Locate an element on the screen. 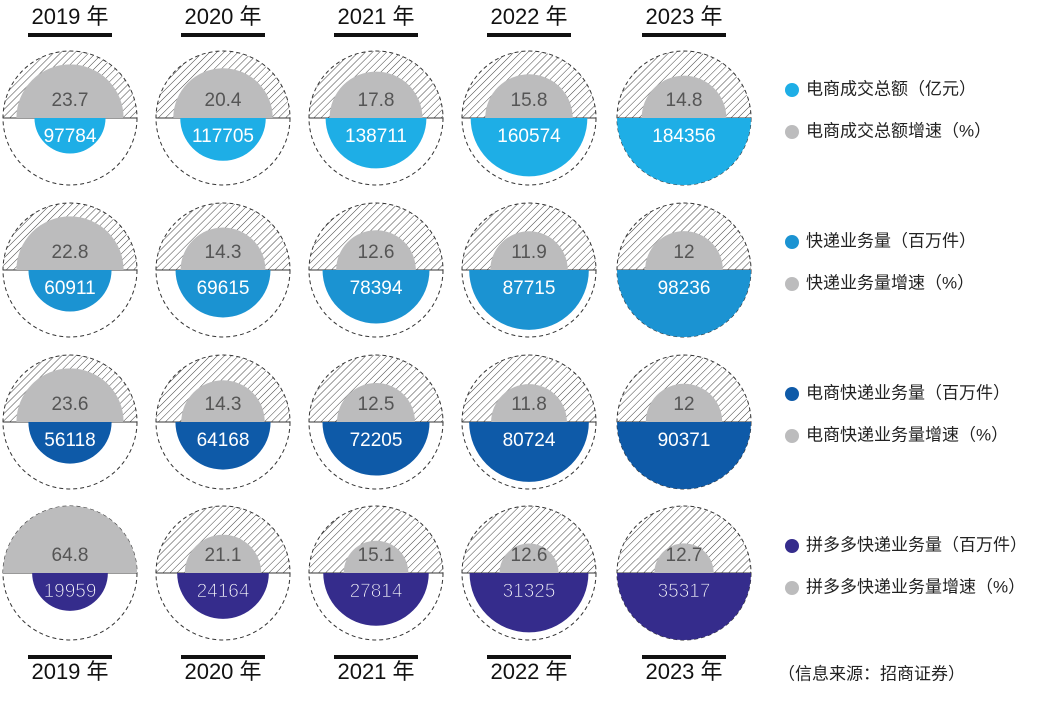 This screenshot has width=1051, height=703. legend-label: 快递业务量（百万件） is located at coordinates (891, 240).